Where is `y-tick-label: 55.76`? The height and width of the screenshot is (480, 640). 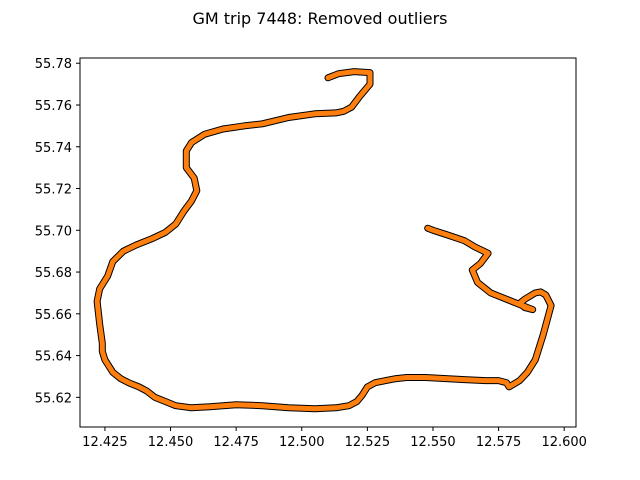 y-tick-label: 55.76 is located at coordinates (53, 106).